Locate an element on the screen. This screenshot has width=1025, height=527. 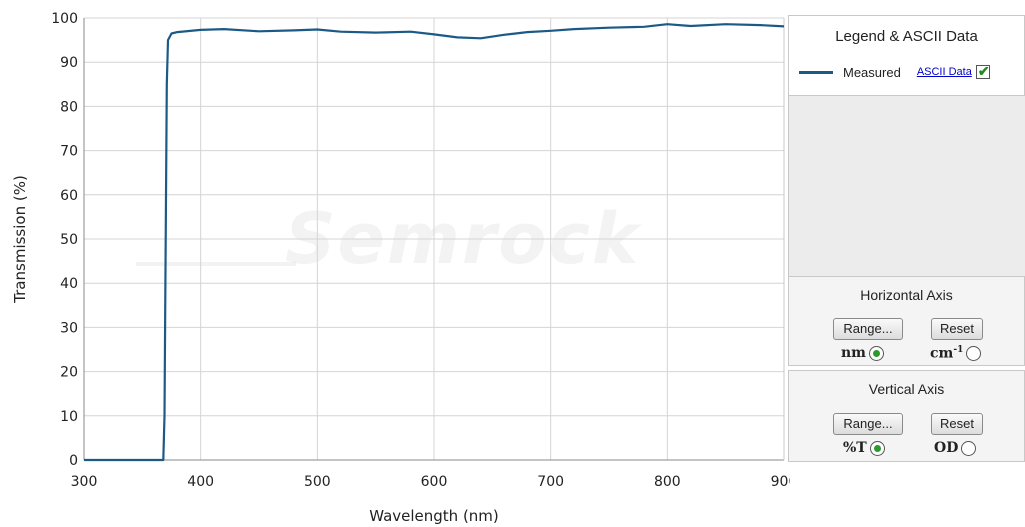
legend-swatch is located at coordinates (816, 72).